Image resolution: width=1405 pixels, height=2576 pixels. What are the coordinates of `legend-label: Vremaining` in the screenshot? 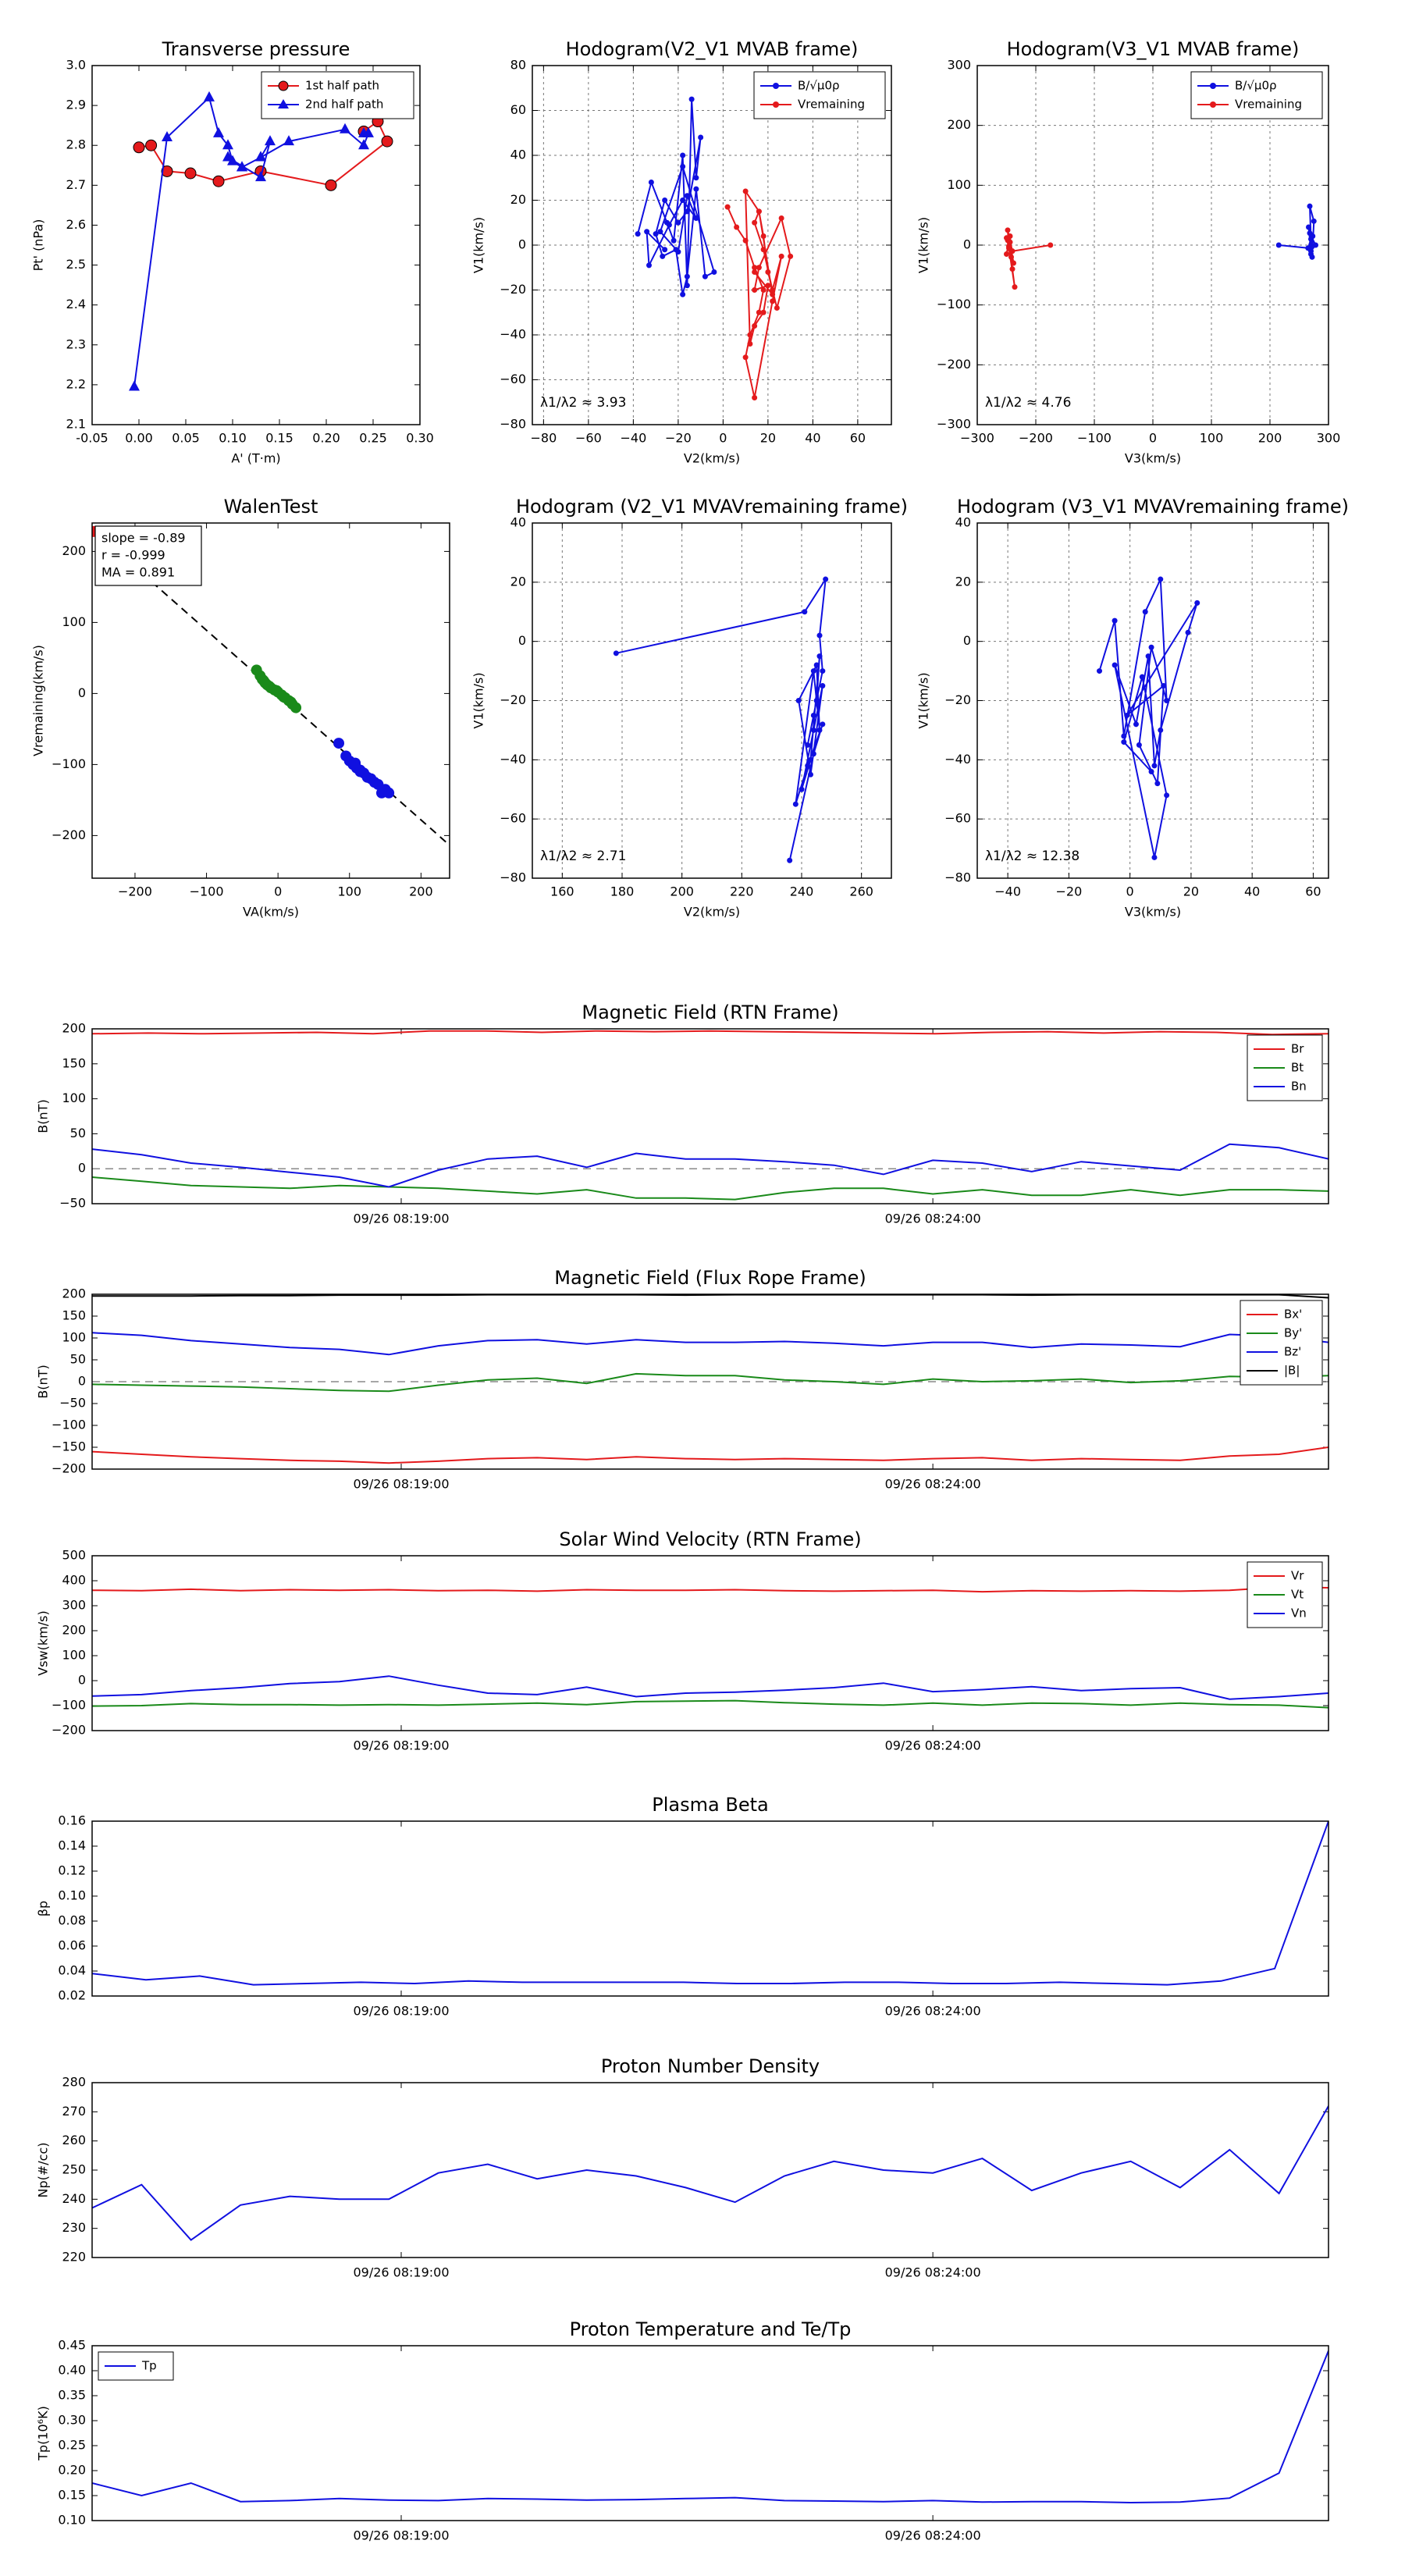 It's located at (831, 105).